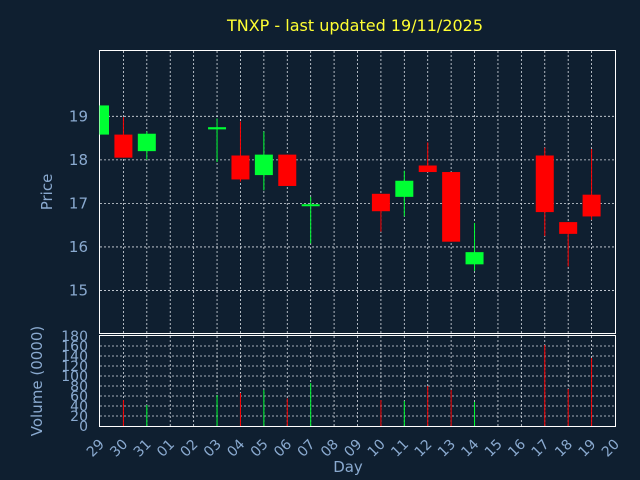 The width and height of the screenshot is (640, 480). Describe the element at coordinates (74, 357) in the screenshot. I see `volume-tick-label: 140` at that location.